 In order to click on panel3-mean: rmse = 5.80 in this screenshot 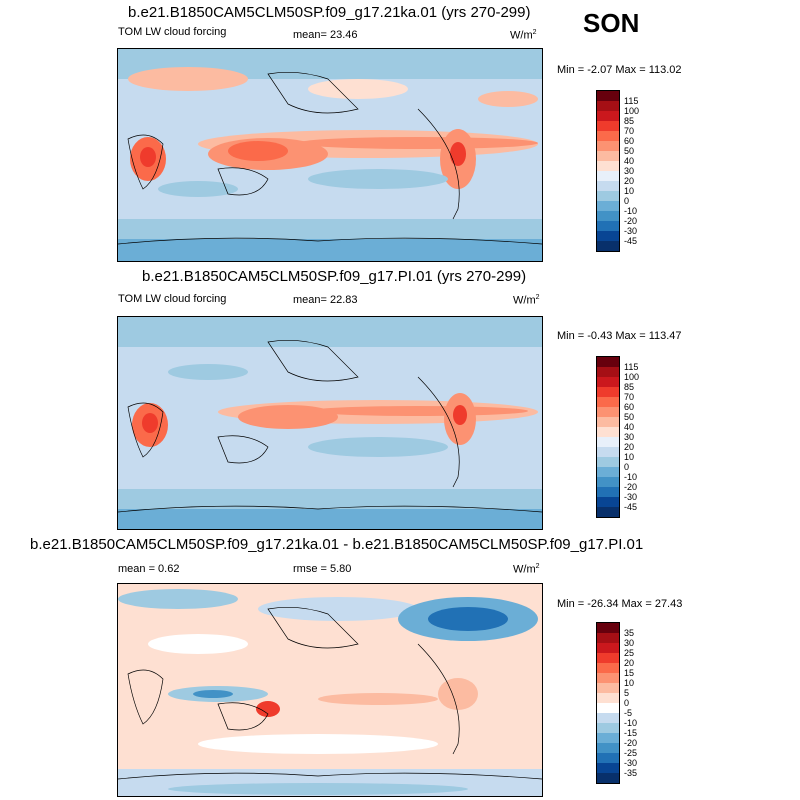, I will do `click(322, 569)`.